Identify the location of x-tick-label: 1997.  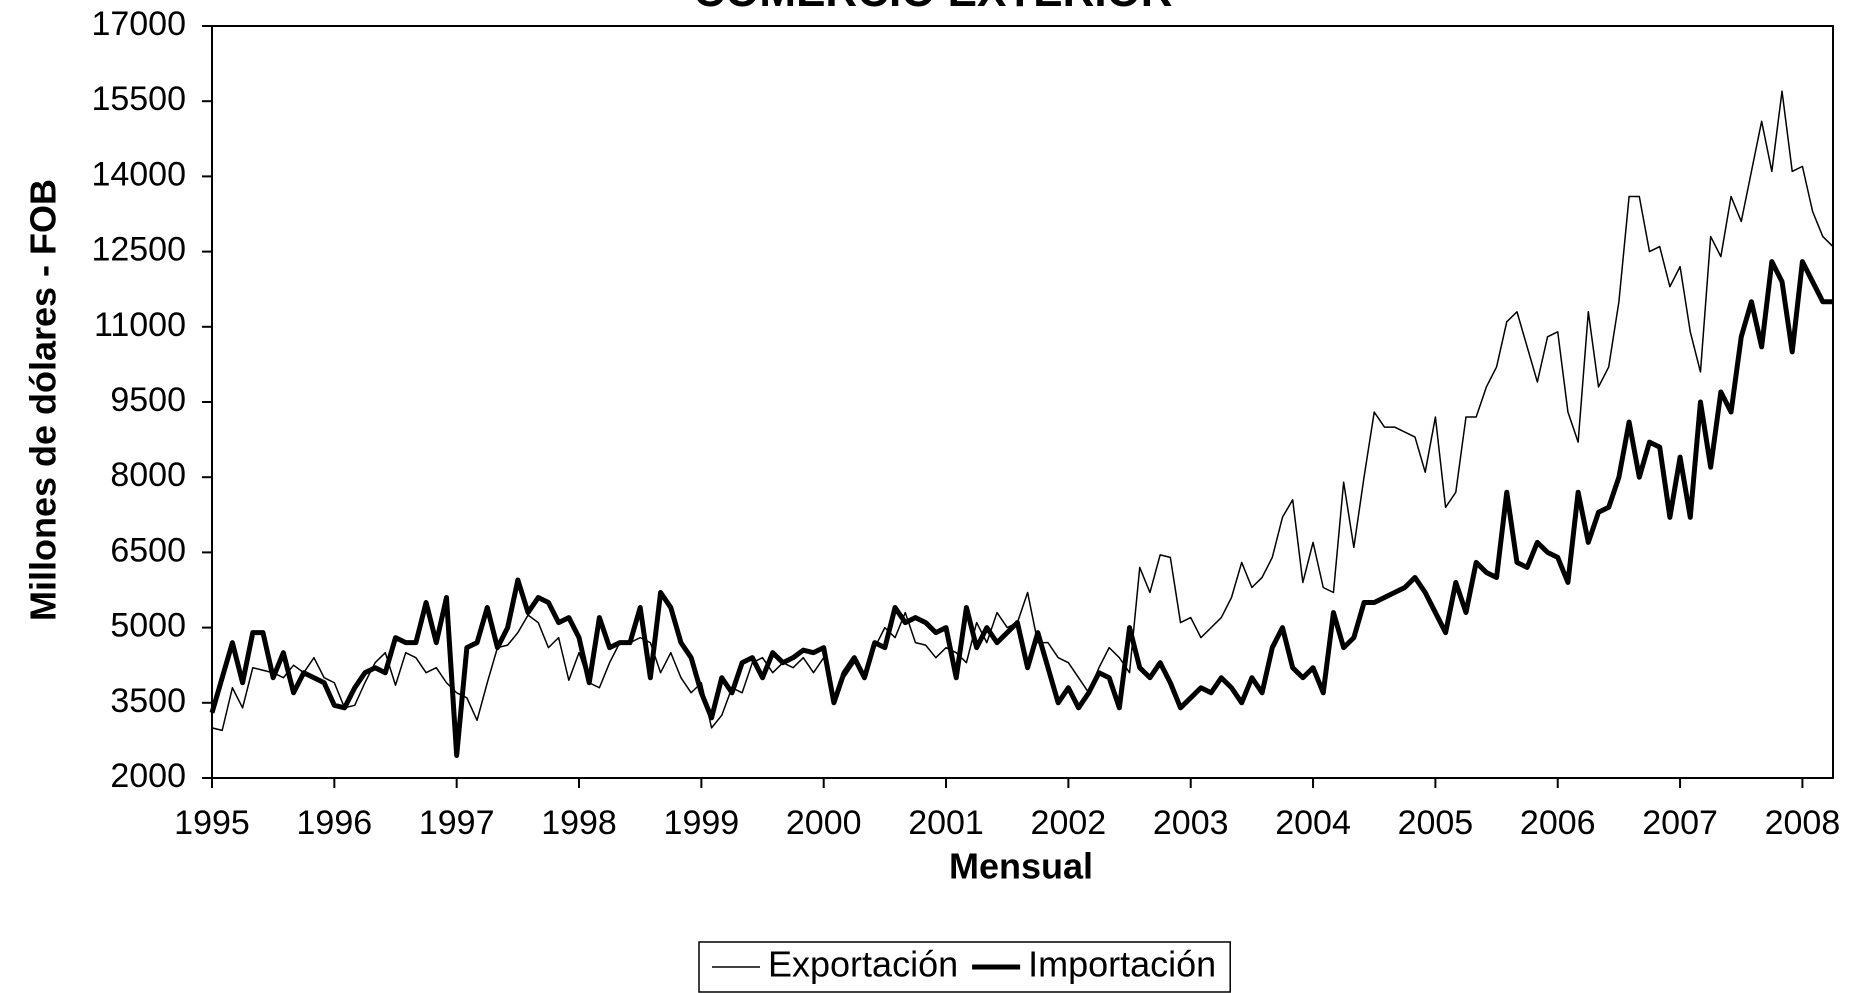
(457, 823).